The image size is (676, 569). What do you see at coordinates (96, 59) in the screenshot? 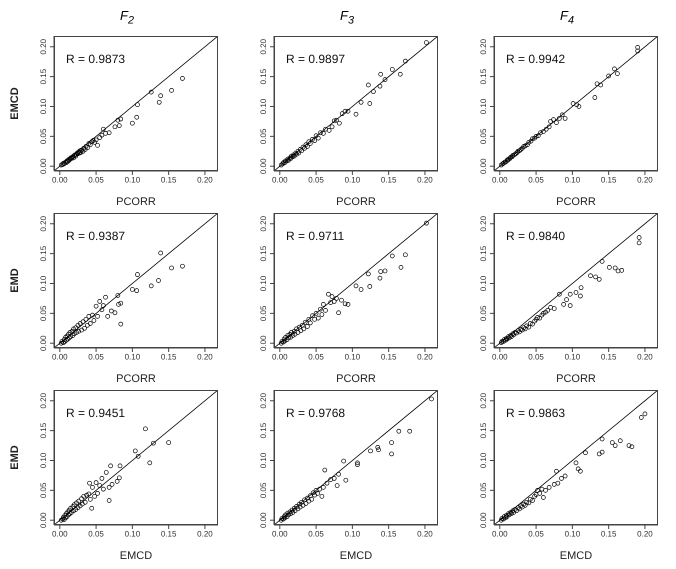
I see `annotation: R = 0.9873` at bounding box center [96, 59].